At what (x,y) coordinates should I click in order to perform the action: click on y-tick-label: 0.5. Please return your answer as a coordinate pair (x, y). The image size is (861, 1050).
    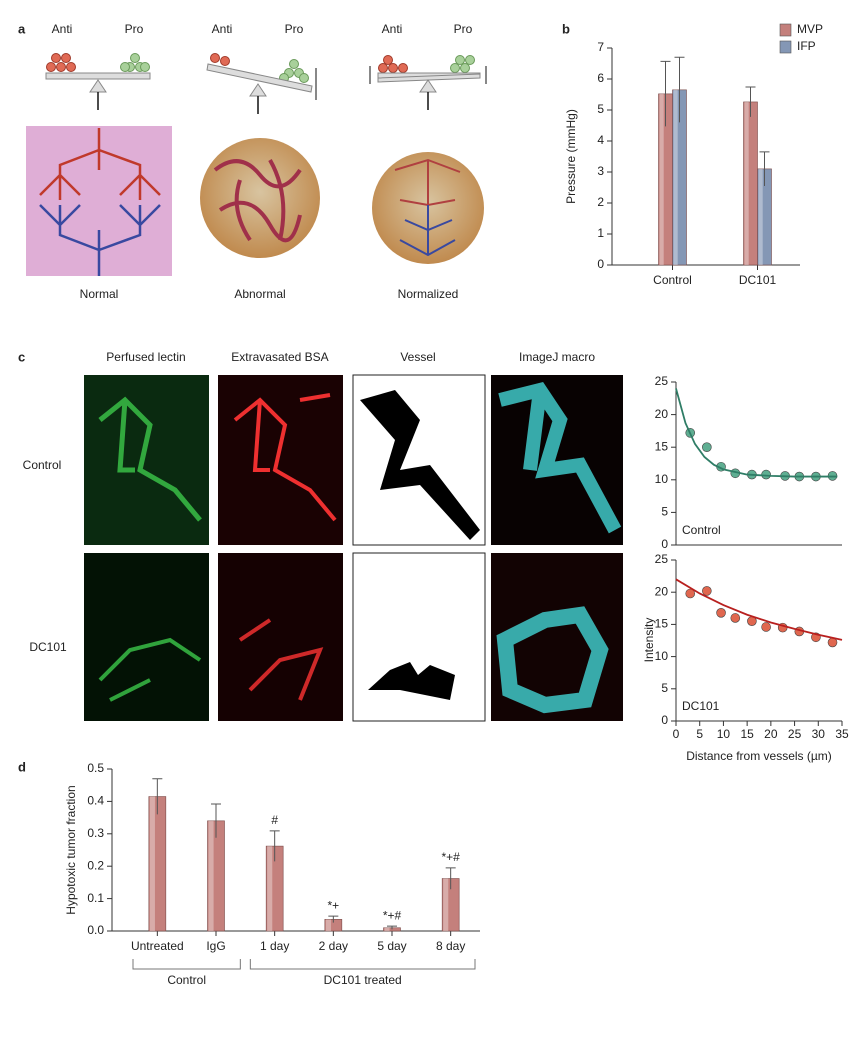
    Looking at the image, I should click on (95, 768).